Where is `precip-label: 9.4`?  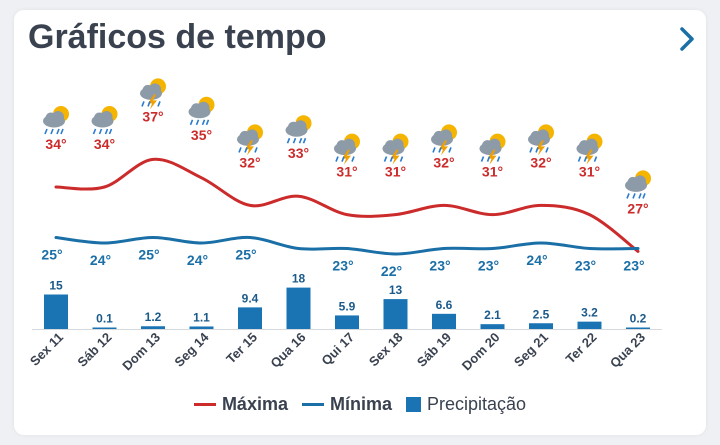 precip-label: 9.4 is located at coordinates (250, 298).